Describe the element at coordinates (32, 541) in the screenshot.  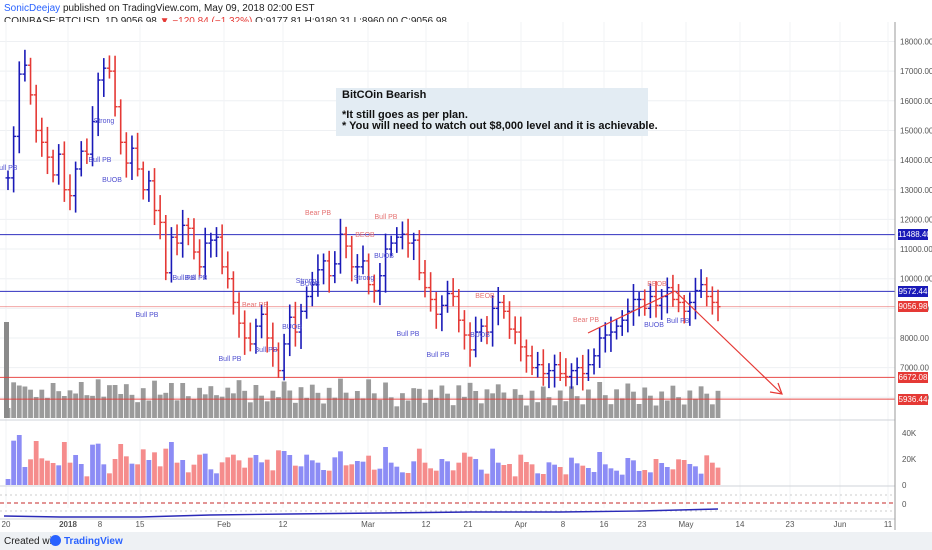
I see `created-with-text: Created with` at that location.